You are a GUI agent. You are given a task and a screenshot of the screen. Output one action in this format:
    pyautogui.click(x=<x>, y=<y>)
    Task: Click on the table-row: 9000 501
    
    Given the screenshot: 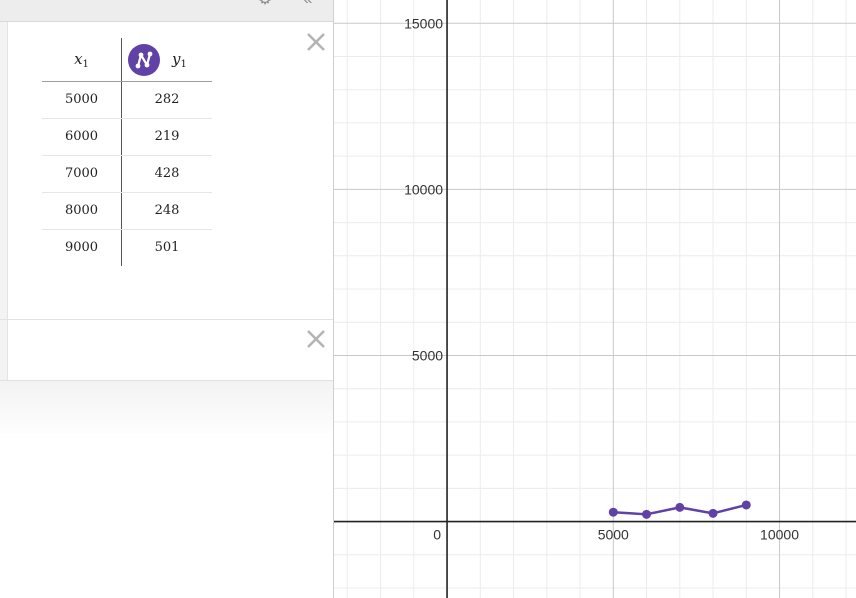 What is the action you would take?
    pyautogui.click(x=127, y=248)
    